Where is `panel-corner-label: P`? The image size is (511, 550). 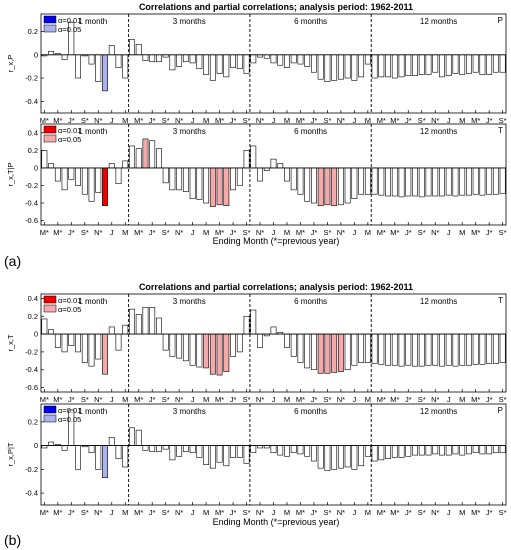 panel-corner-label: P is located at coordinates (500, 20).